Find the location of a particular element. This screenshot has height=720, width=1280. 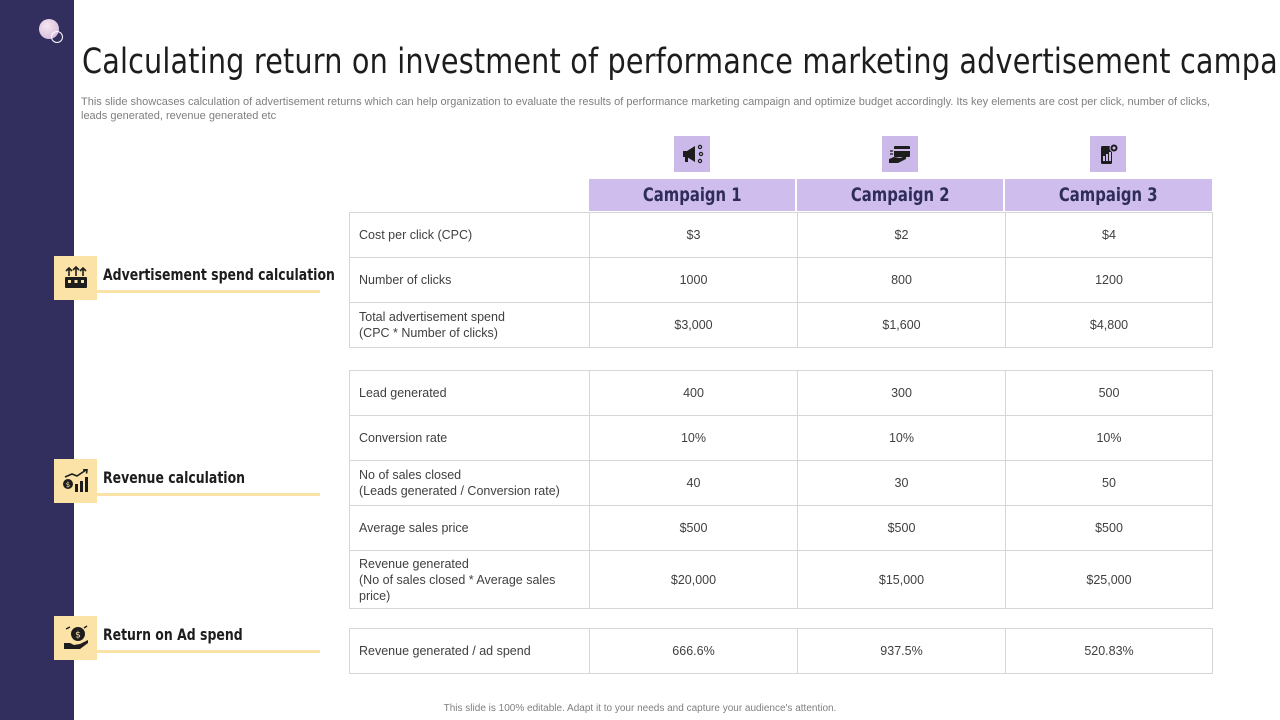

table-cell: $3 is located at coordinates (693, 235).